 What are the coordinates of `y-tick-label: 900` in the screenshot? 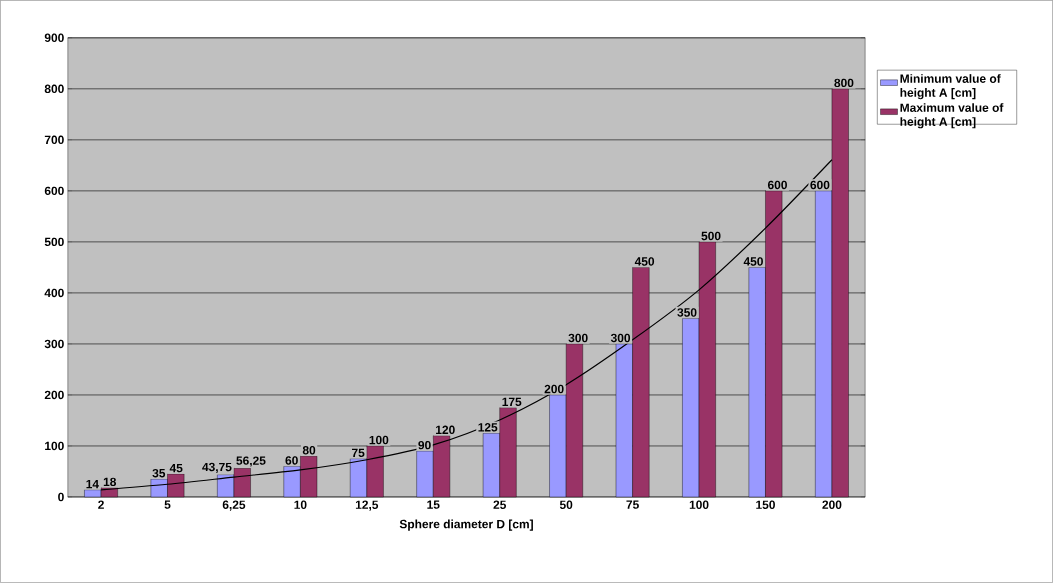 It's located at (54, 38).